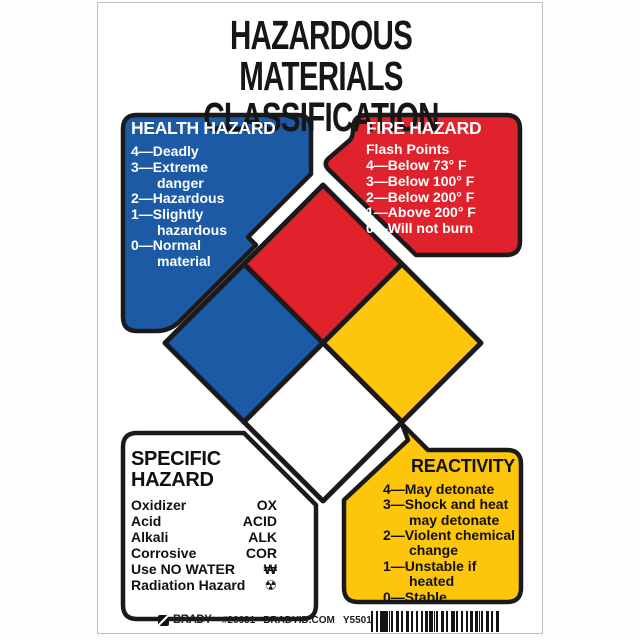 The image size is (640, 640). I want to click on spec-hazard-code: COR, so click(261, 553).